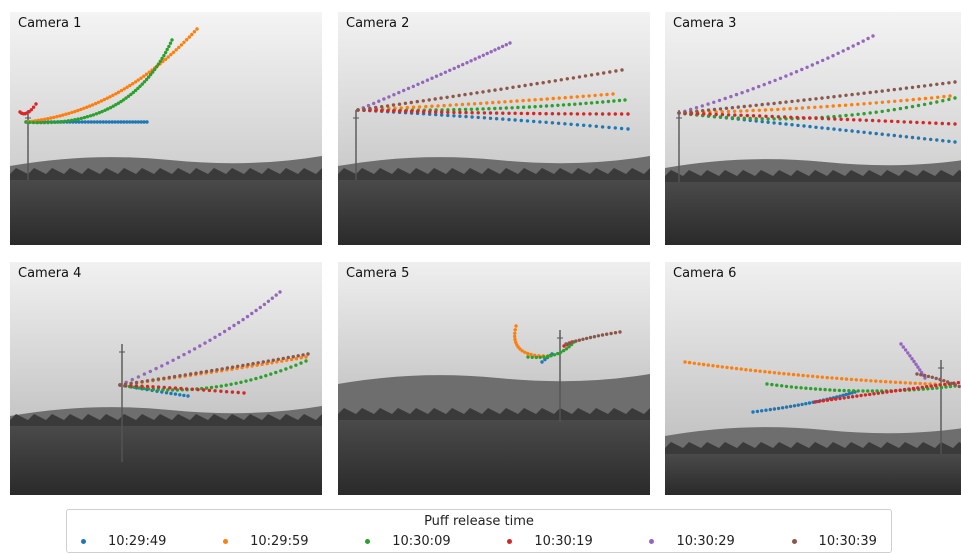  Describe the element at coordinates (137, 541) in the screenshot. I see `legend-label: 10:29:49` at that location.